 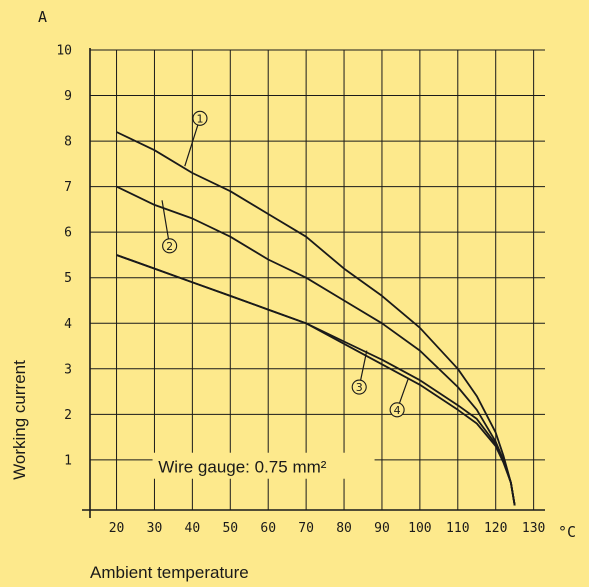 What do you see at coordinates (306, 528) in the screenshot?
I see `x-tick-label-70: 70` at bounding box center [306, 528].